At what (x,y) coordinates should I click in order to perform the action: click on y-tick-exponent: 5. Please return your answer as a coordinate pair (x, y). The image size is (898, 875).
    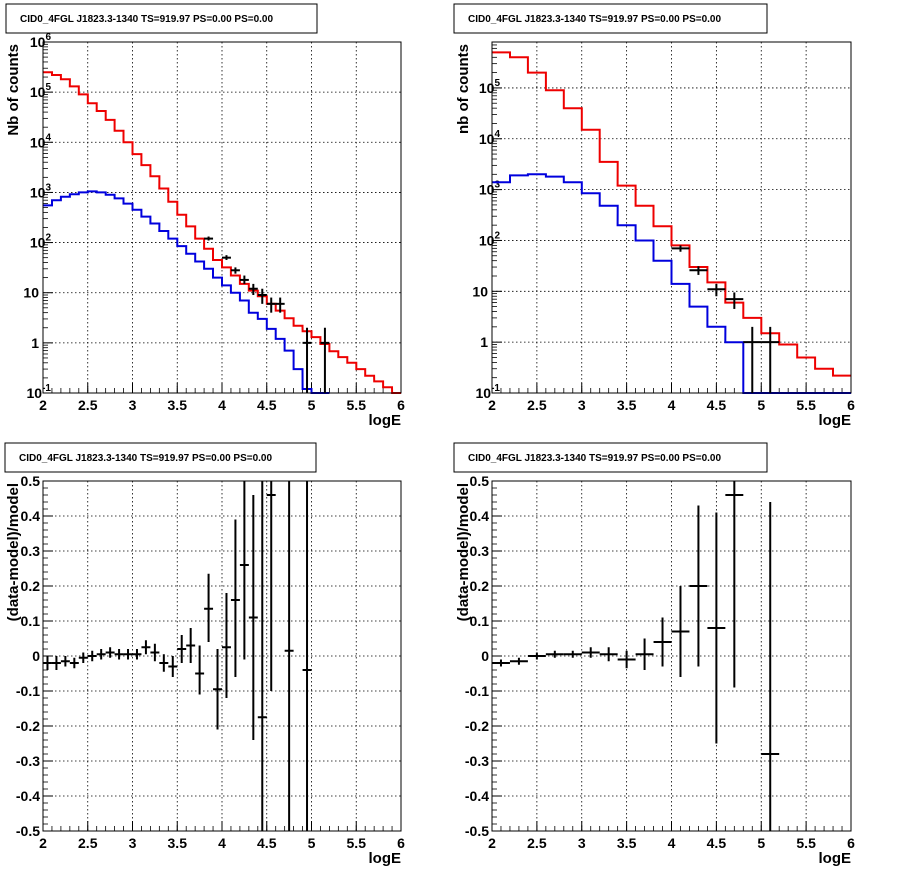
    Looking at the image, I should click on (497, 83).